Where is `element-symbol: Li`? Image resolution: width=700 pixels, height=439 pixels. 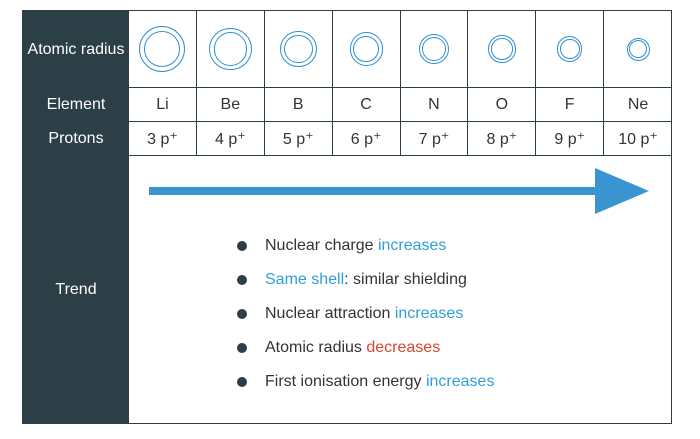
element-symbol: Li is located at coordinates (163, 105).